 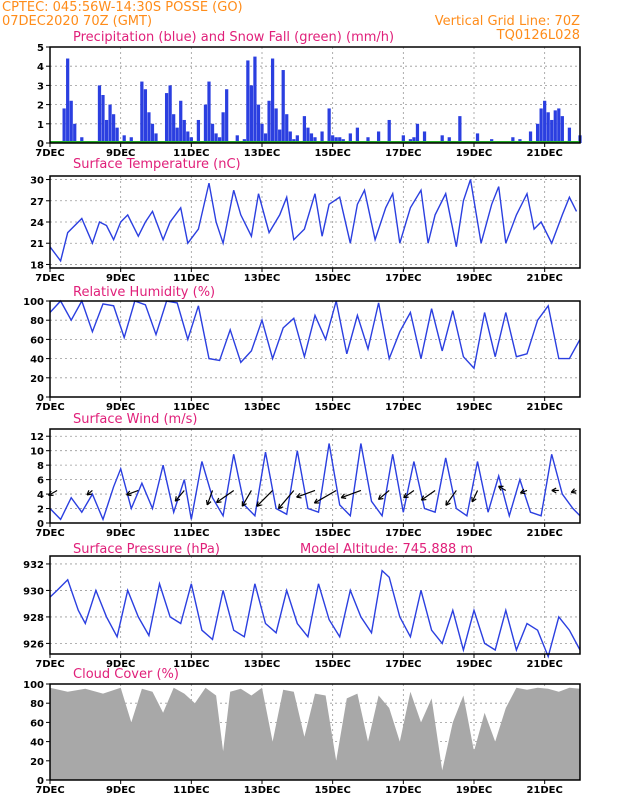 I want to click on grid-note: Vertical Grid Line: 70Z, so click(x=507, y=21).